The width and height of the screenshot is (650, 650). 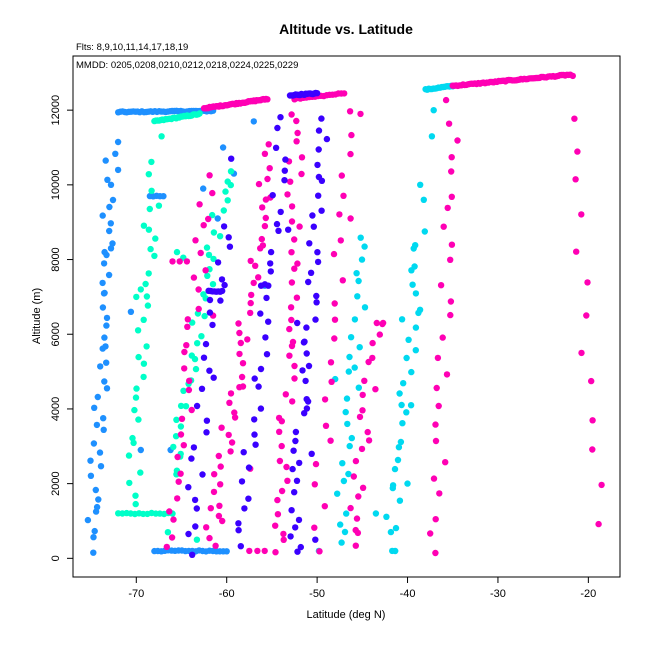 What do you see at coordinates (56, 185) in the screenshot?
I see `y-tick-label: 10000` at bounding box center [56, 185].